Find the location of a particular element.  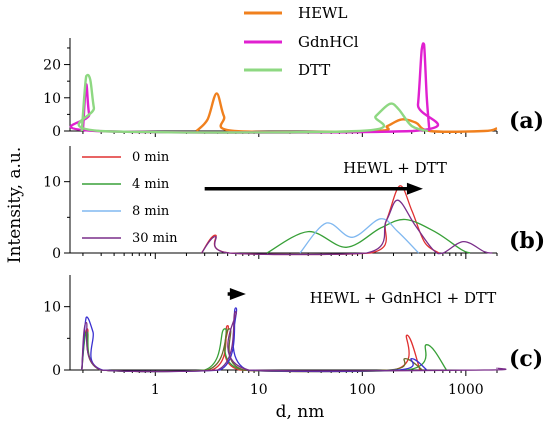

panel-label: (b) is located at coordinates (527, 241).